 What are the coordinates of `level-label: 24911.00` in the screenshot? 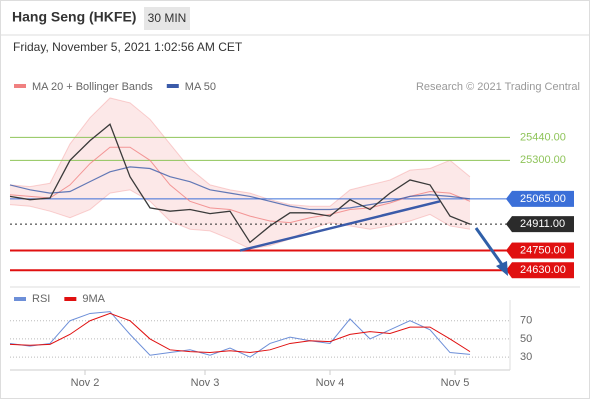 It's located at (542, 224).